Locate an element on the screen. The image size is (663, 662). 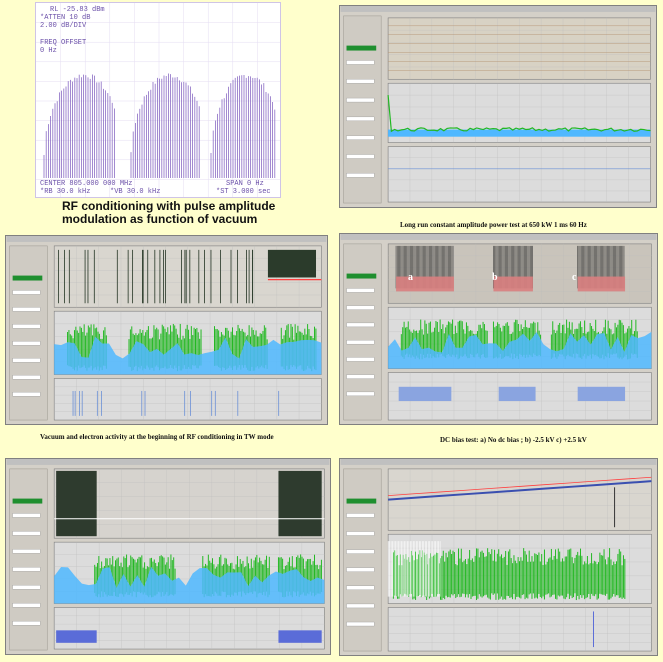
sweep-readout: *ST 3.000 sec is located at coordinates (243, 192).